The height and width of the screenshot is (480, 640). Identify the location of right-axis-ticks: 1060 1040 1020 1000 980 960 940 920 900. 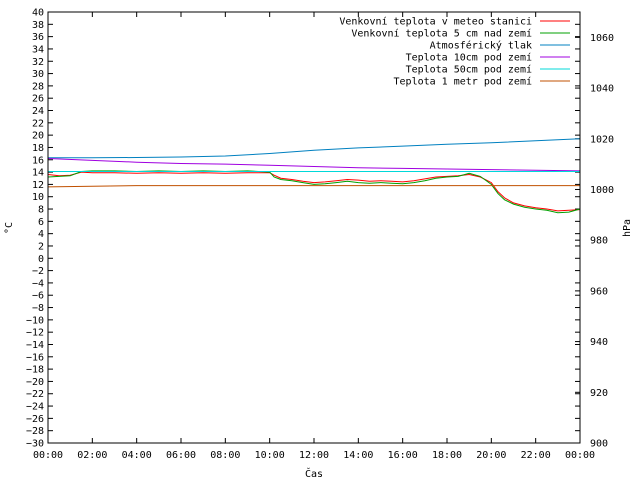
(594, 241).